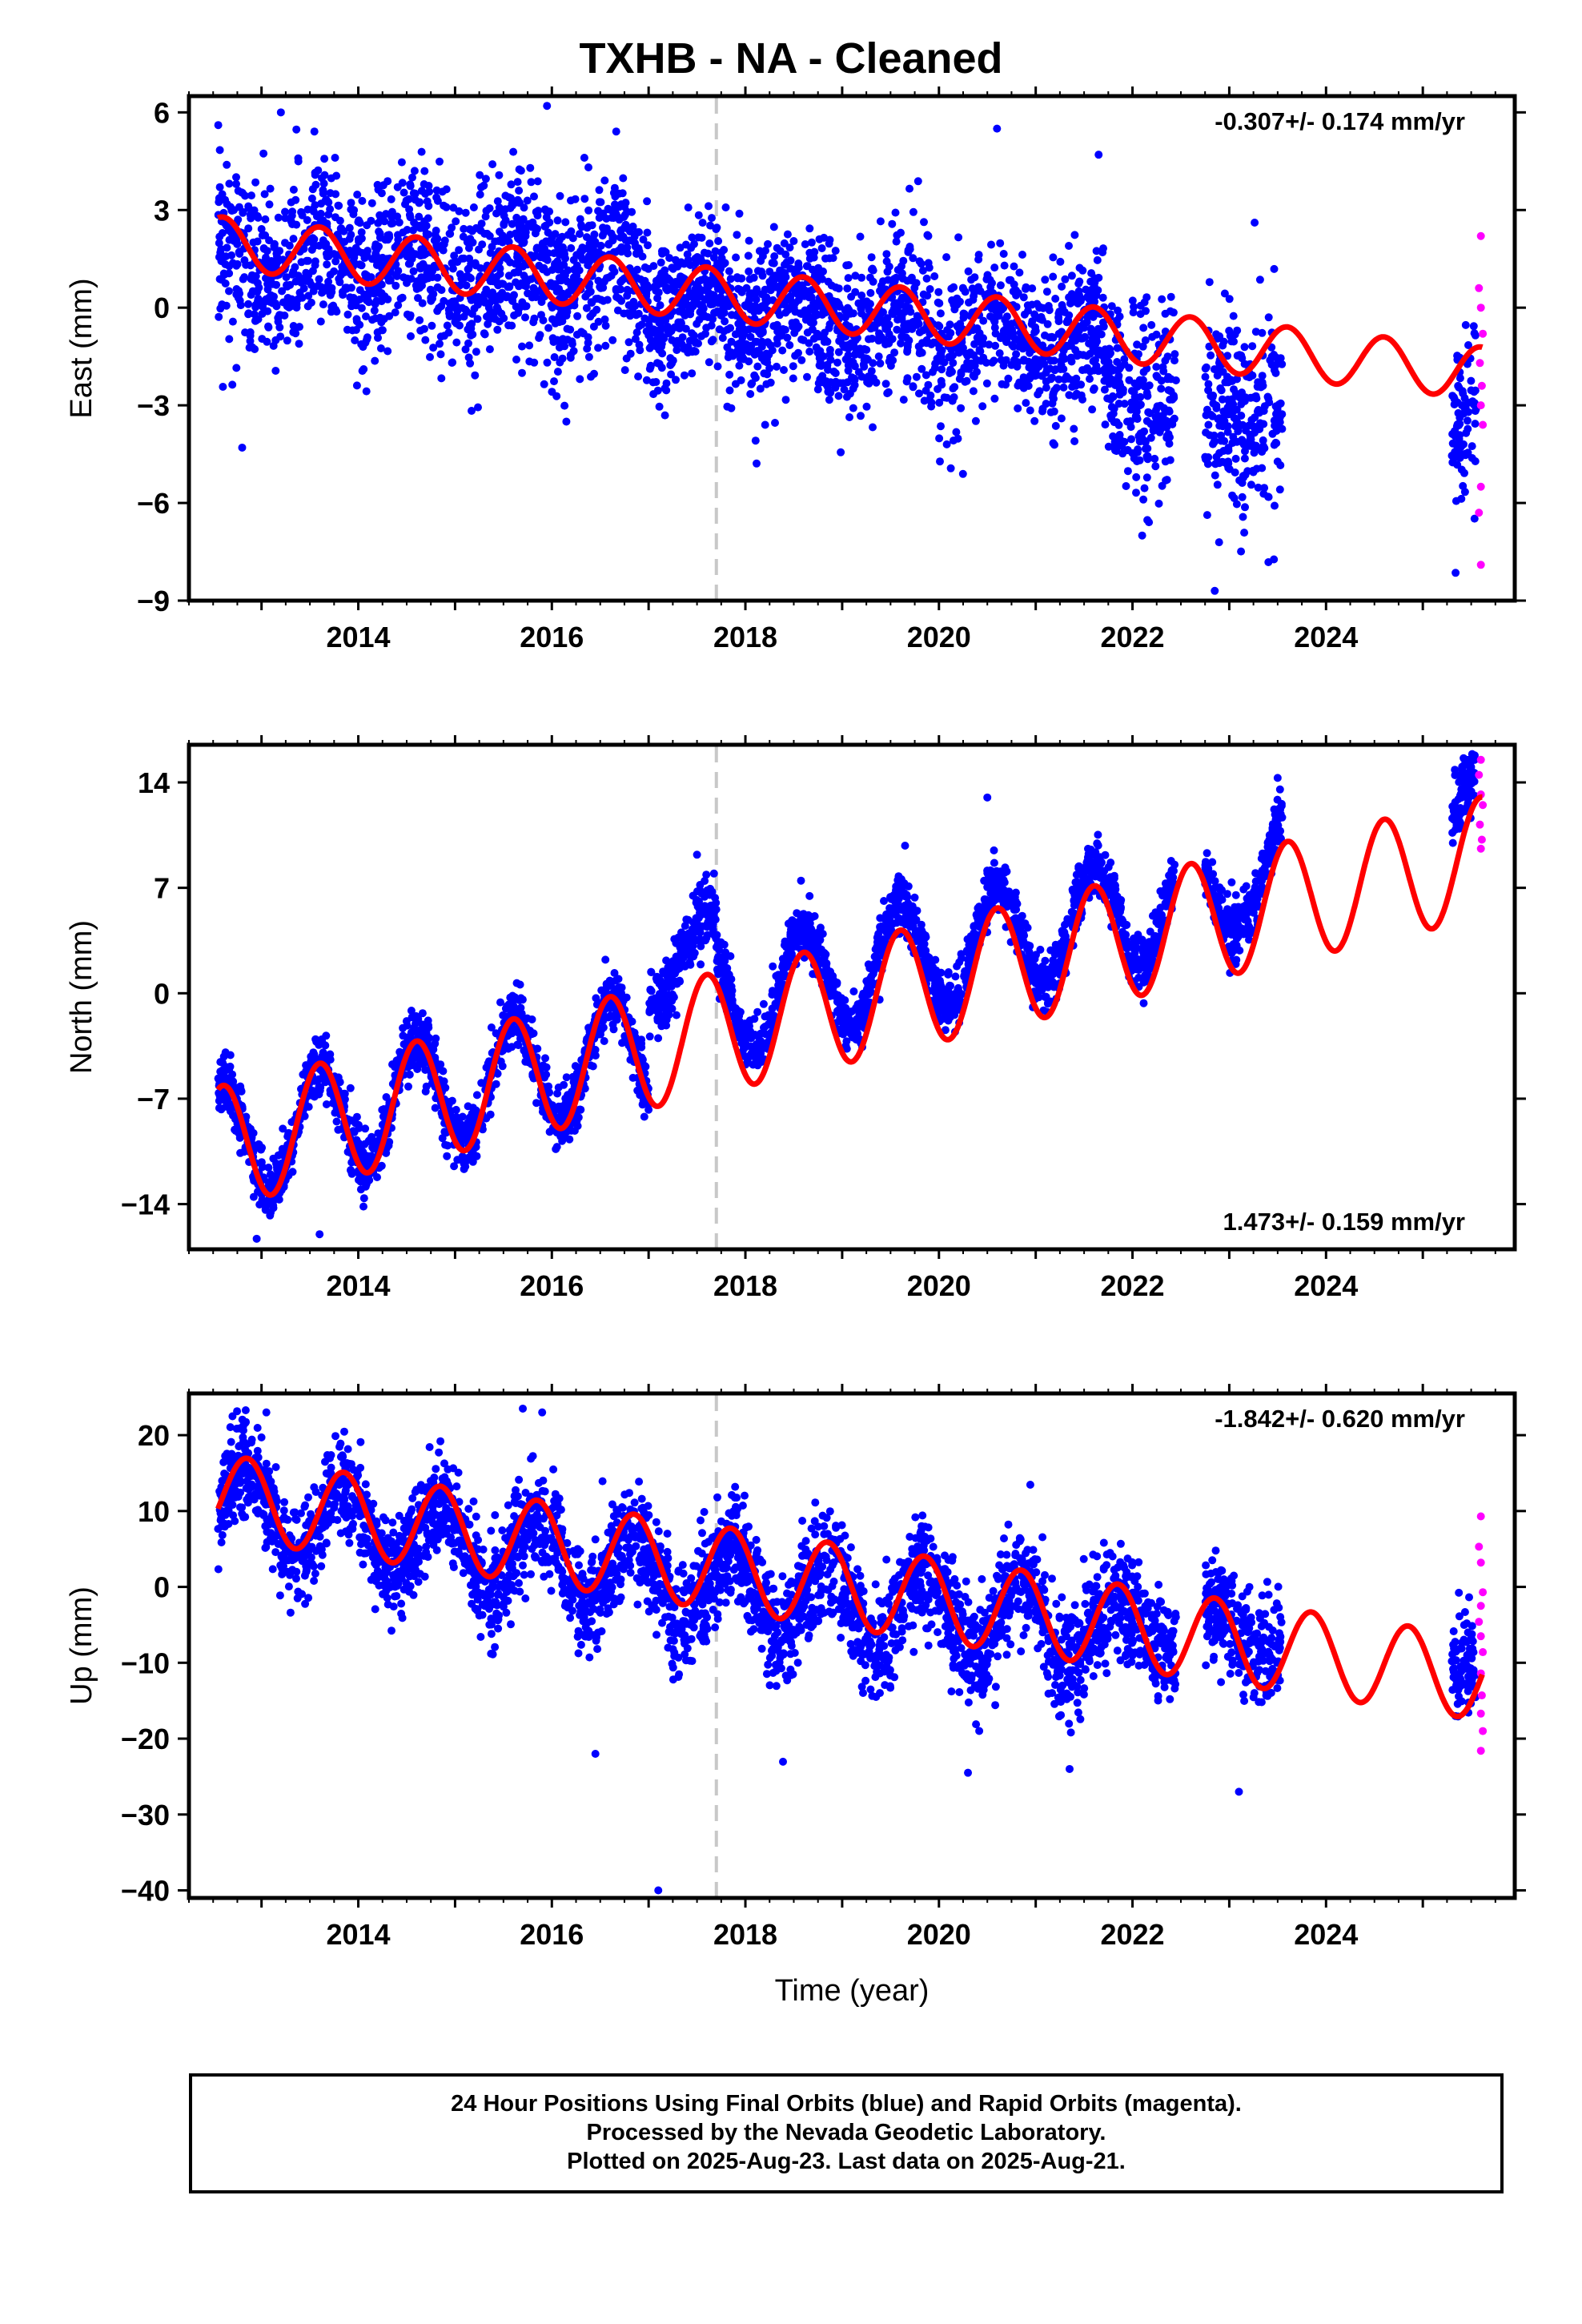  What do you see at coordinates (162, 113) in the screenshot?
I see `y-tick-label: 6` at bounding box center [162, 113].